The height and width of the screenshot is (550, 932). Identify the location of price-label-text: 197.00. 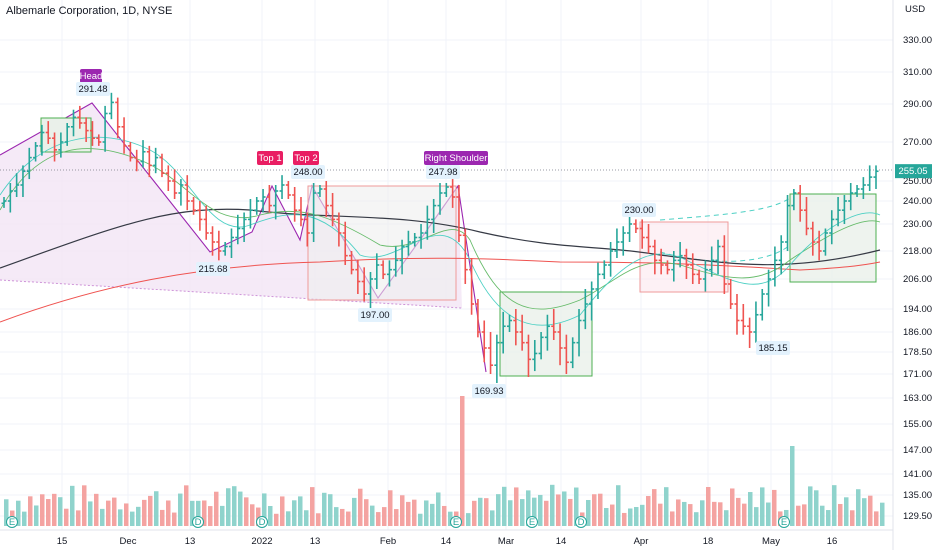
(374, 315).